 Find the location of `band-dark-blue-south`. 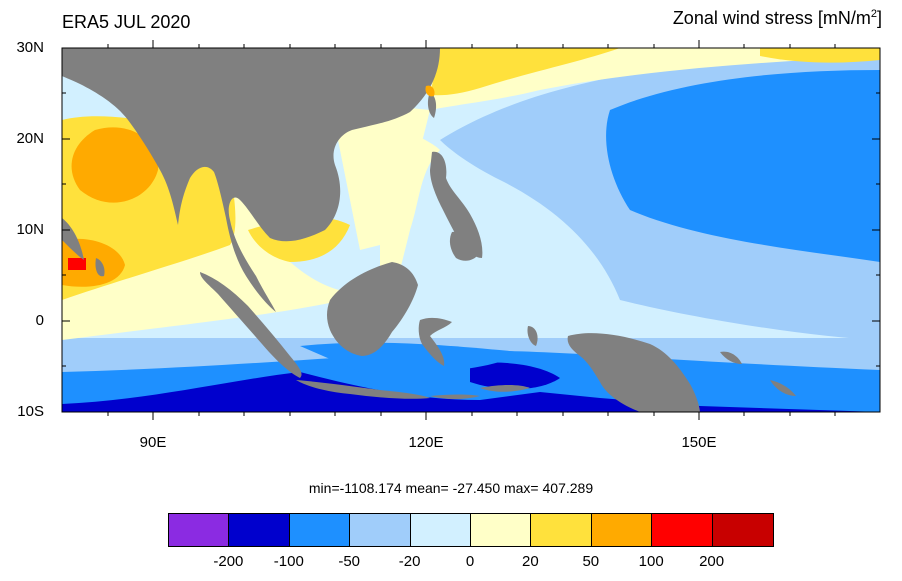

band-dark-blue-south is located at coordinates (471, 392).